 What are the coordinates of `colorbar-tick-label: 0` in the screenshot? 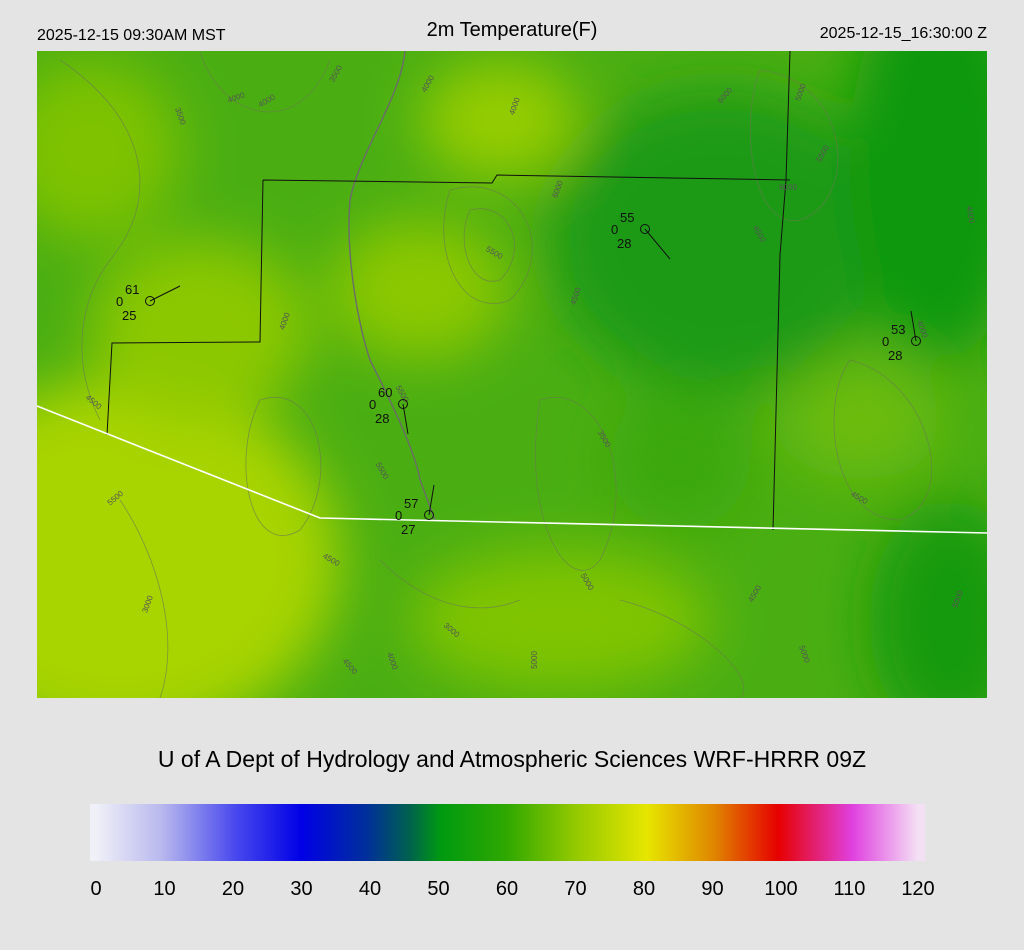 It's located at (95, 889).